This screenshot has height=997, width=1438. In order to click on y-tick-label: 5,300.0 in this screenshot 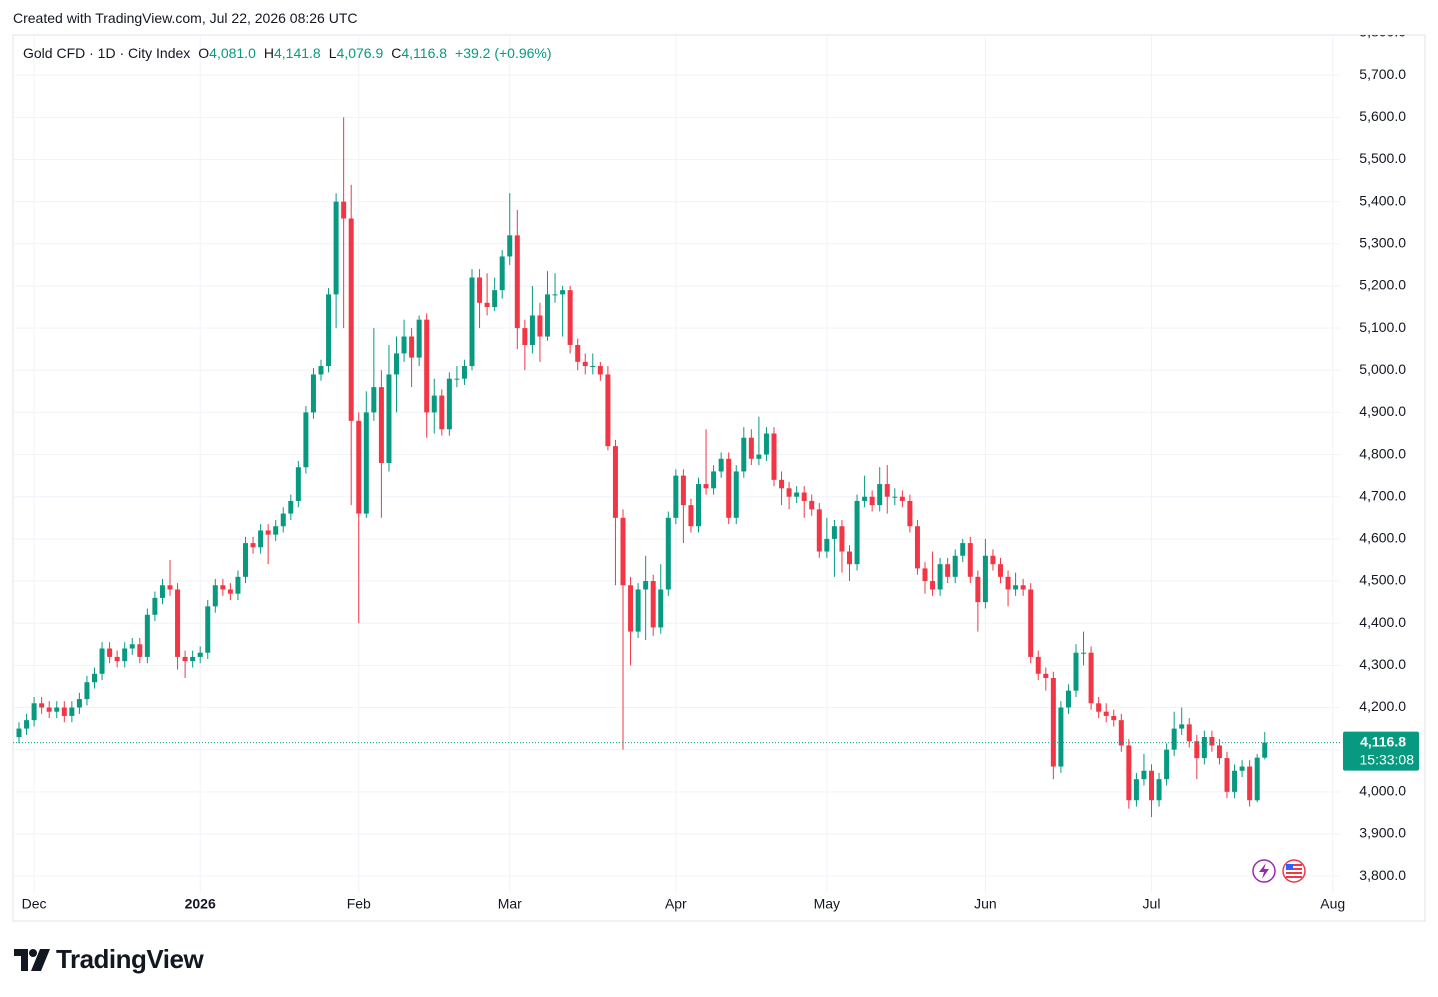, I will do `click(1382, 242)`.